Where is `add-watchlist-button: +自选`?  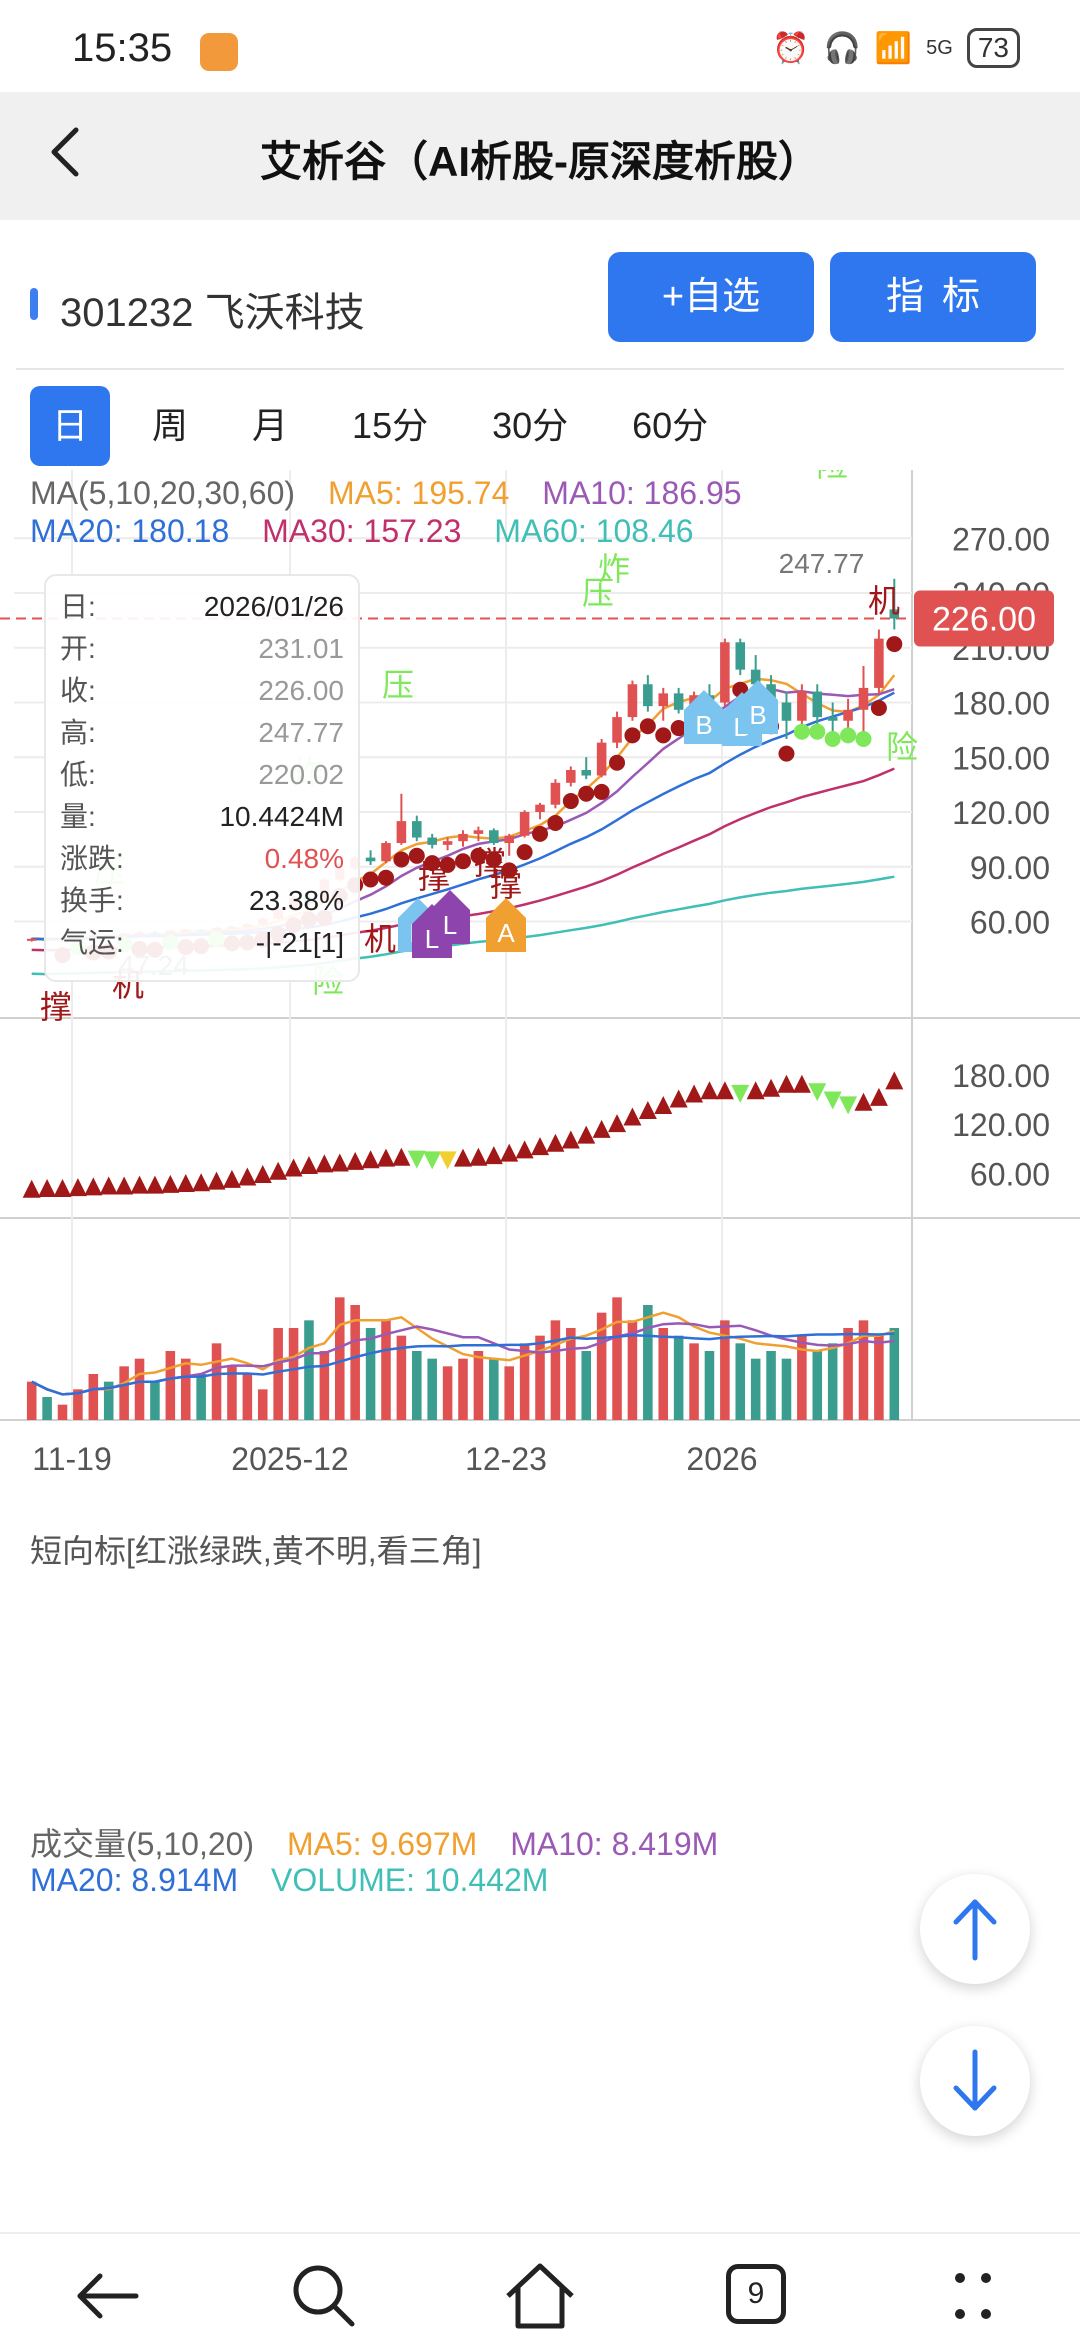 add-watchlist-button: +自选 is located at coordinates (711, 297).